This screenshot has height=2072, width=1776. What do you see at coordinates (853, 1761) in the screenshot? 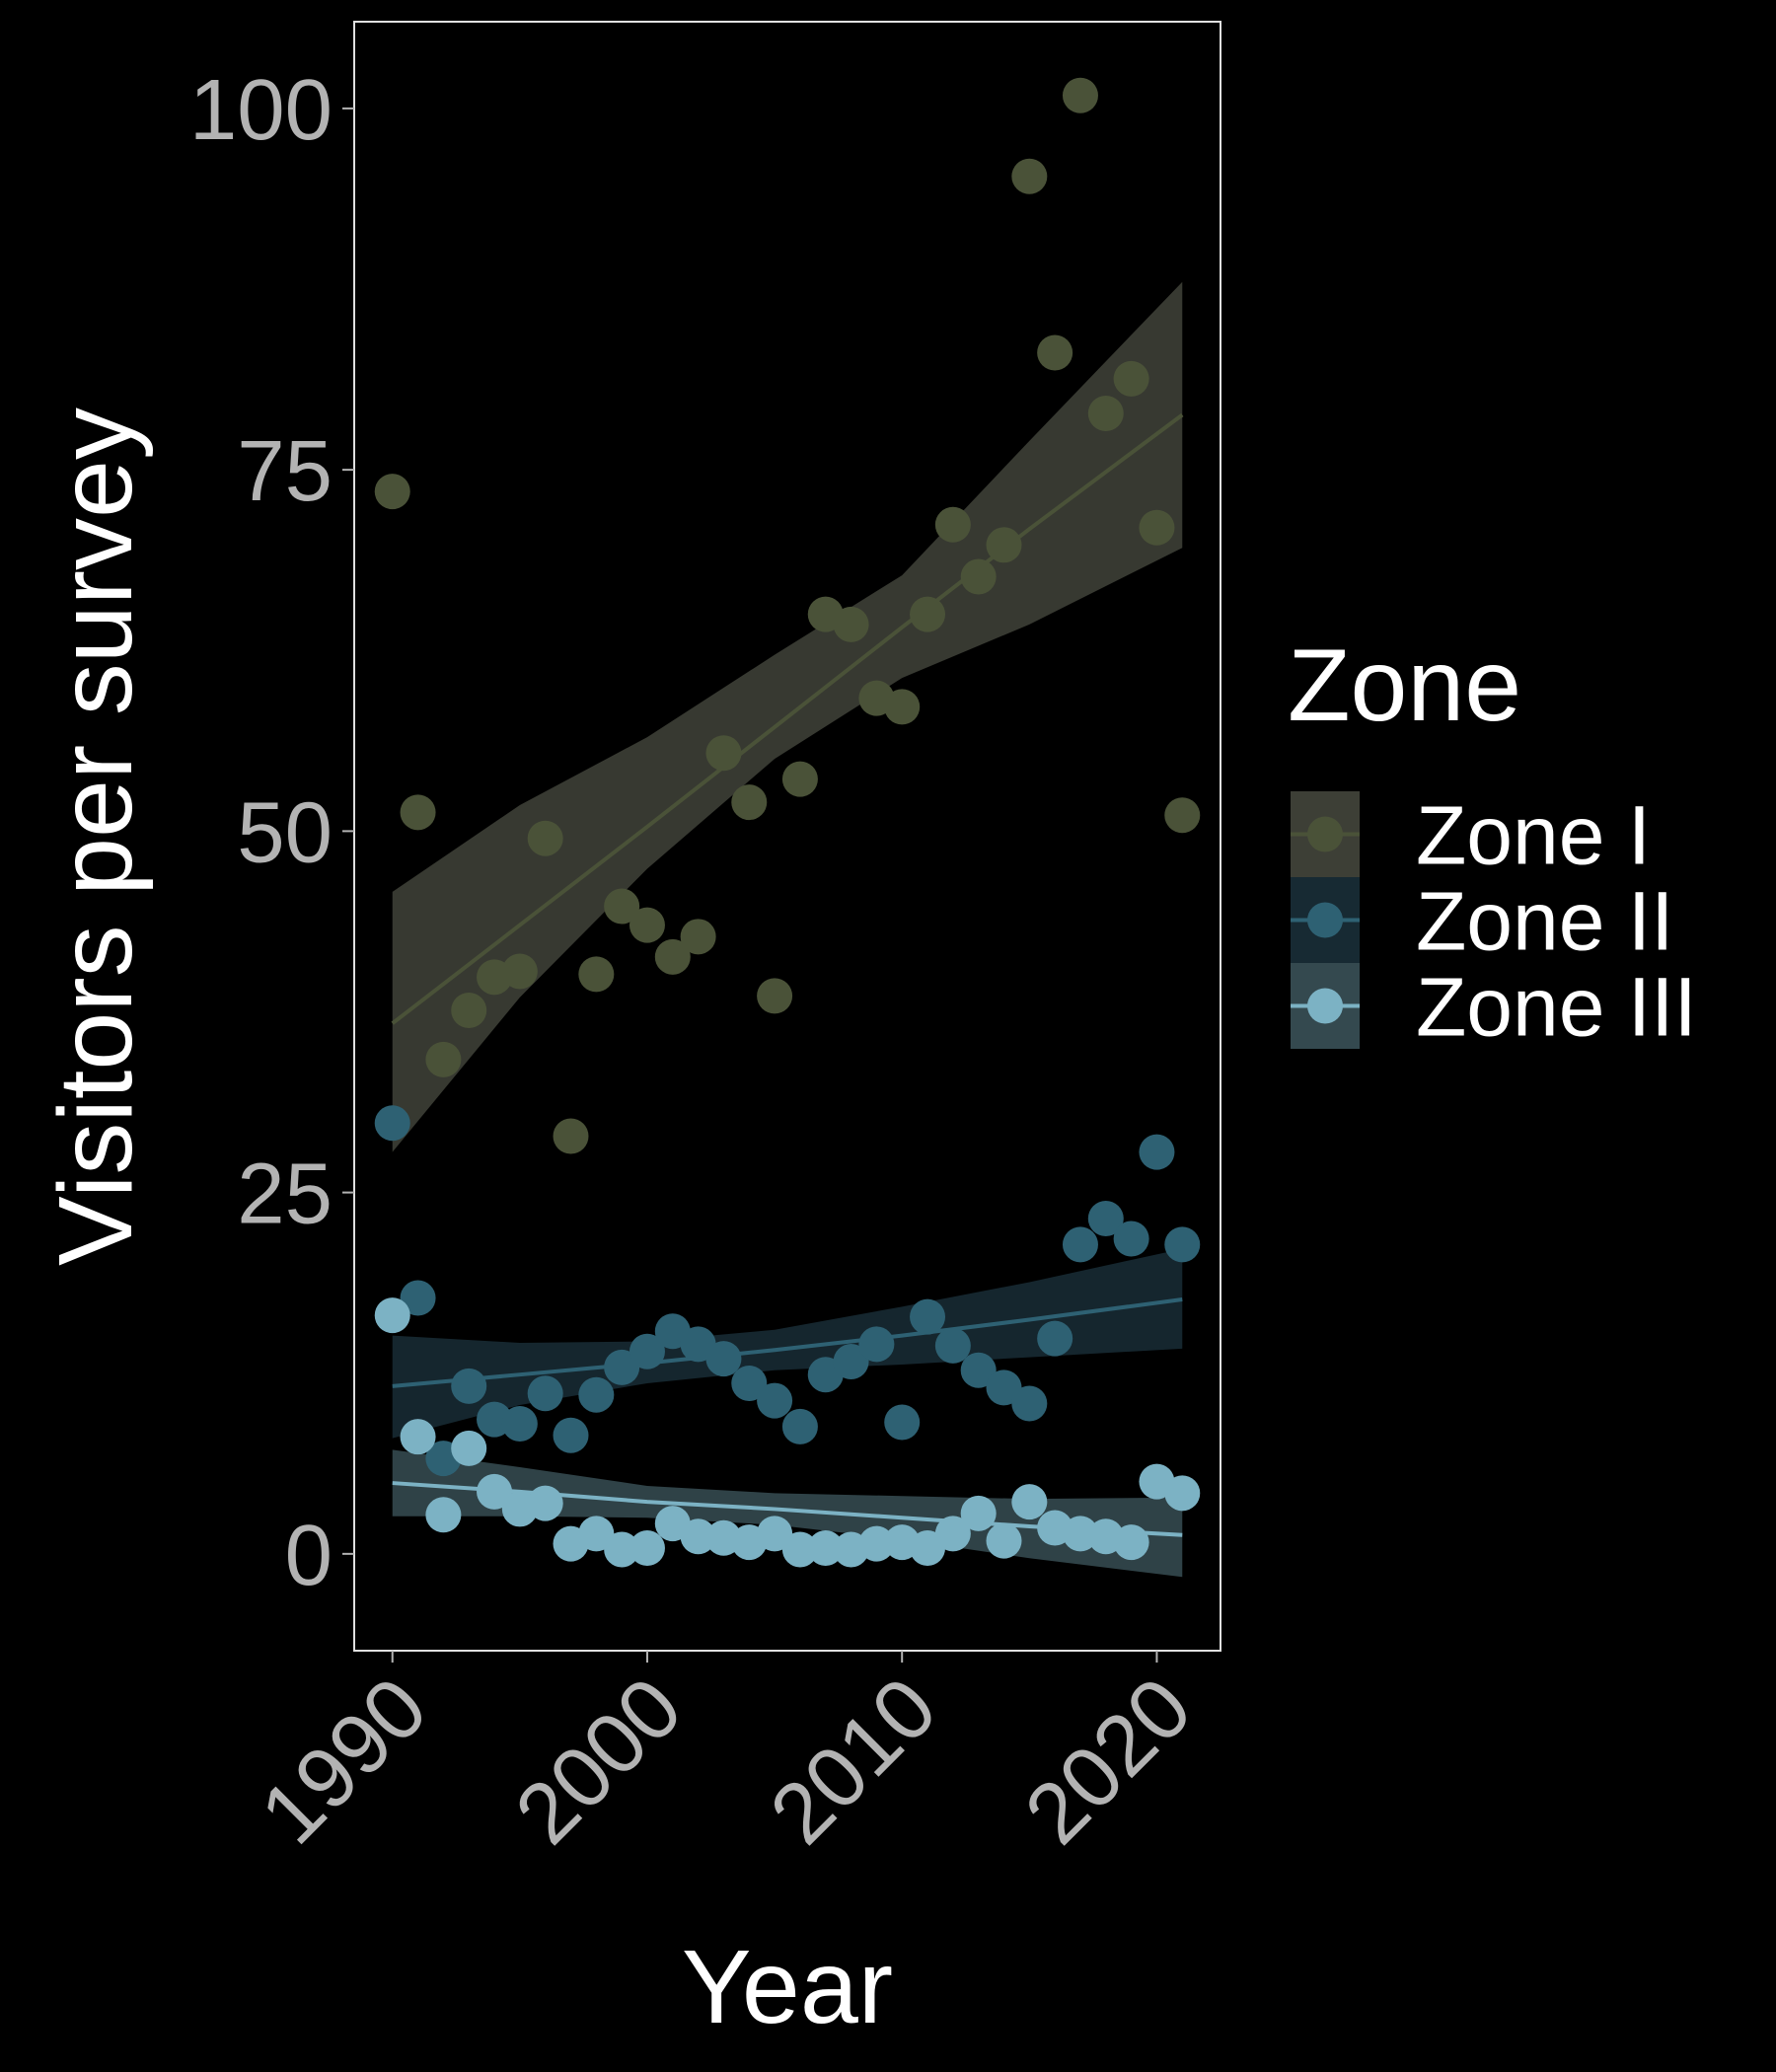
I see `x-tick-label: 2010` at bounding box center [853, 1761].